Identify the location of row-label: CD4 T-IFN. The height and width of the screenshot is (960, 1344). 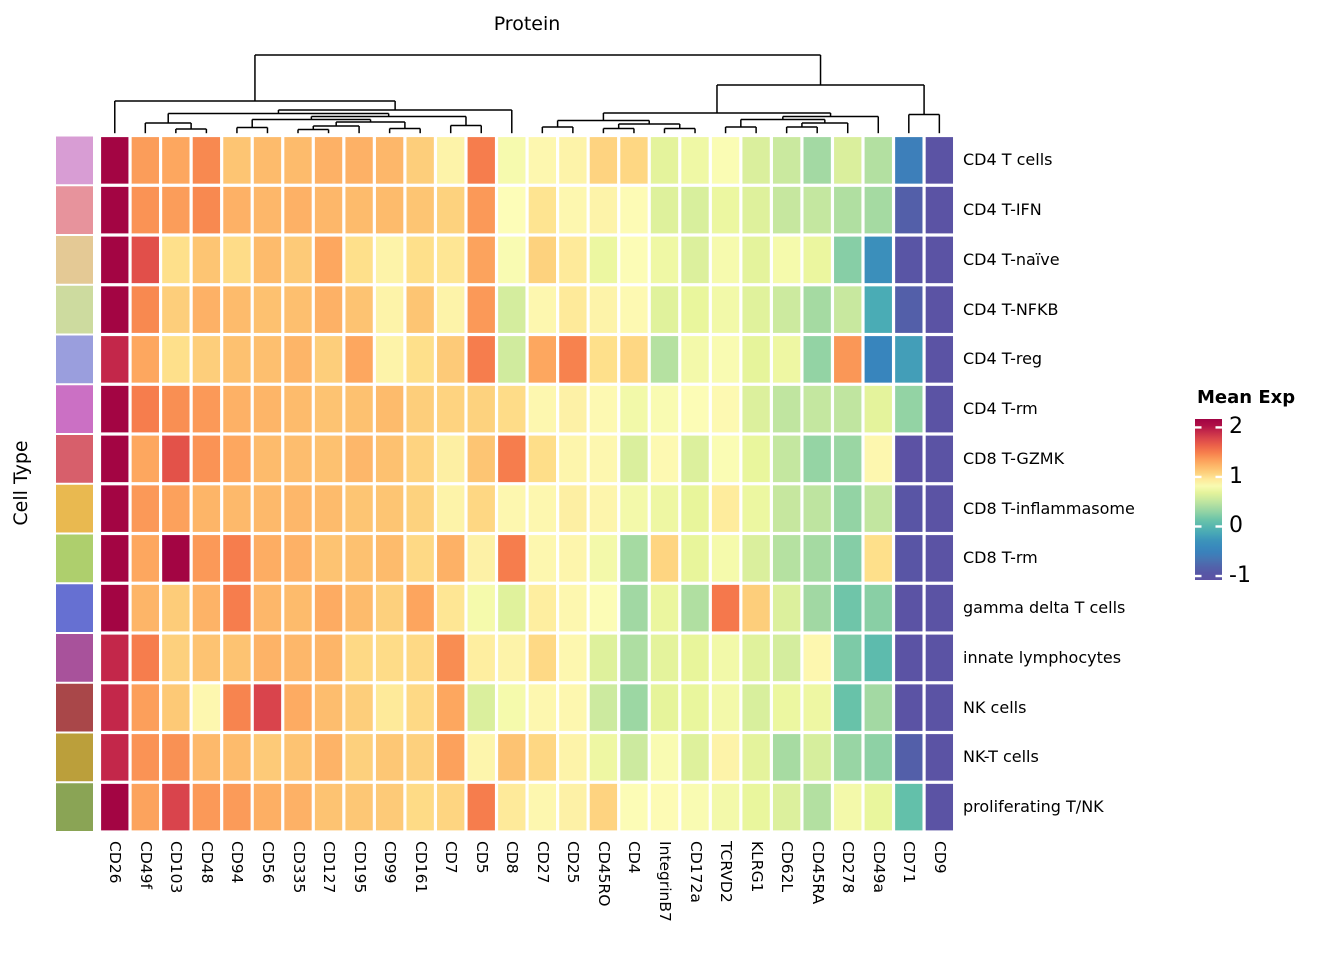
(1002, 210).